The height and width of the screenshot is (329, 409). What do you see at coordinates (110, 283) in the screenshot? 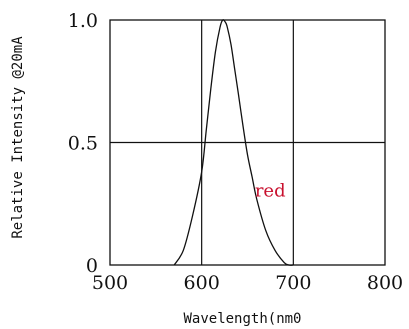
I see `x-tick-label-500: 500` at bounding box center [110, 283].